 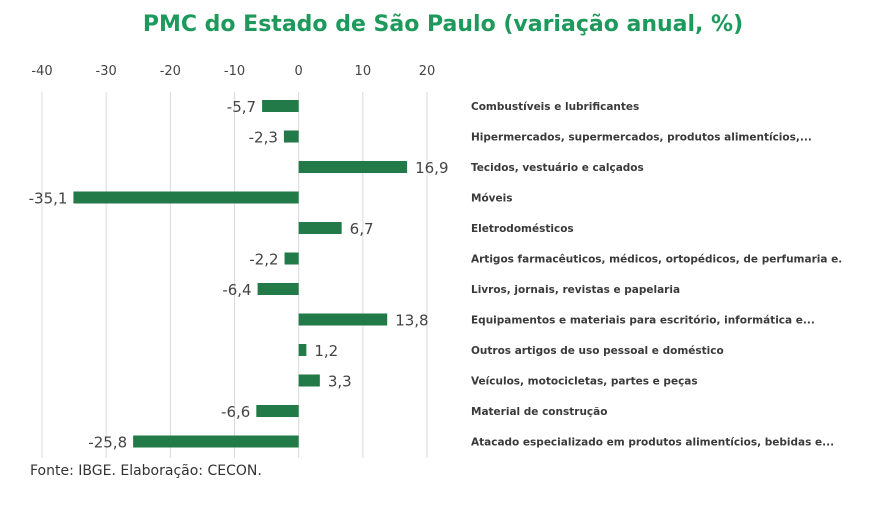 I want to click on x-axis-ticks: -40 -30 -20 -10 0 10 20, so click(x=233, y=71).